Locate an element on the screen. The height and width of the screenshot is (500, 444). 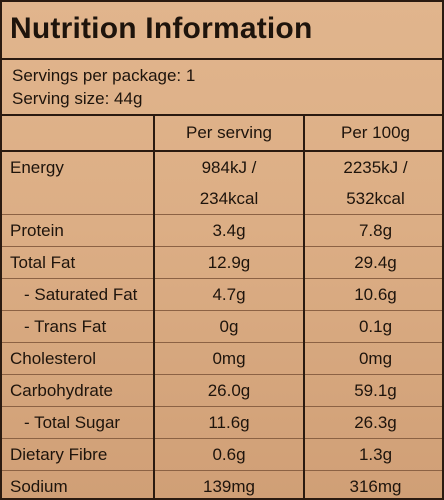
value-per-100g: 26.3g is located at coordinates (372, 422).